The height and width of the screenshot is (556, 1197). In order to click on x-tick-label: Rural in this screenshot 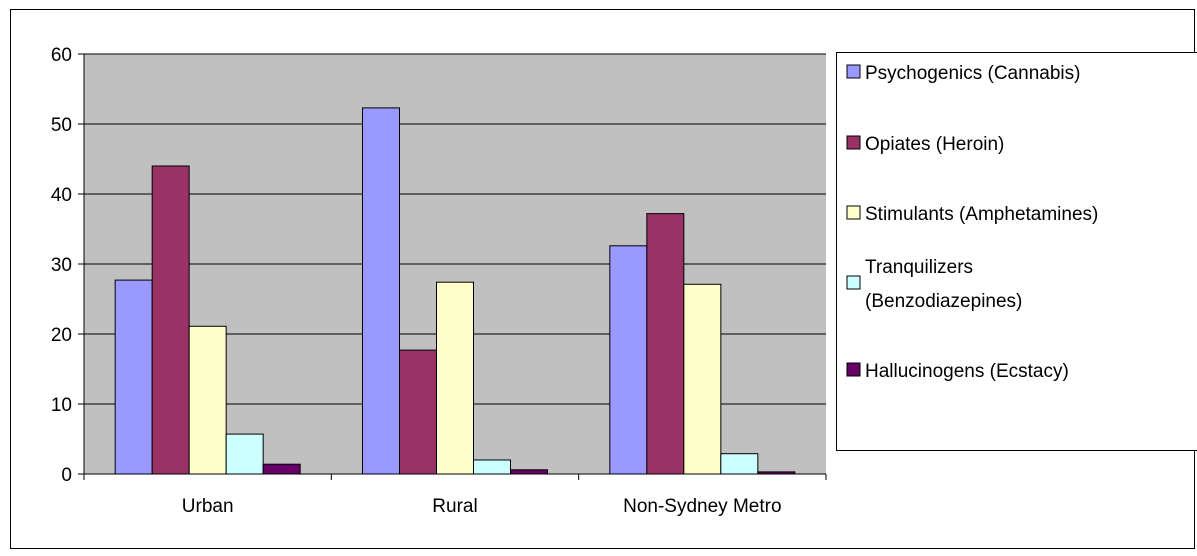, I will do `click(454, 506)`.